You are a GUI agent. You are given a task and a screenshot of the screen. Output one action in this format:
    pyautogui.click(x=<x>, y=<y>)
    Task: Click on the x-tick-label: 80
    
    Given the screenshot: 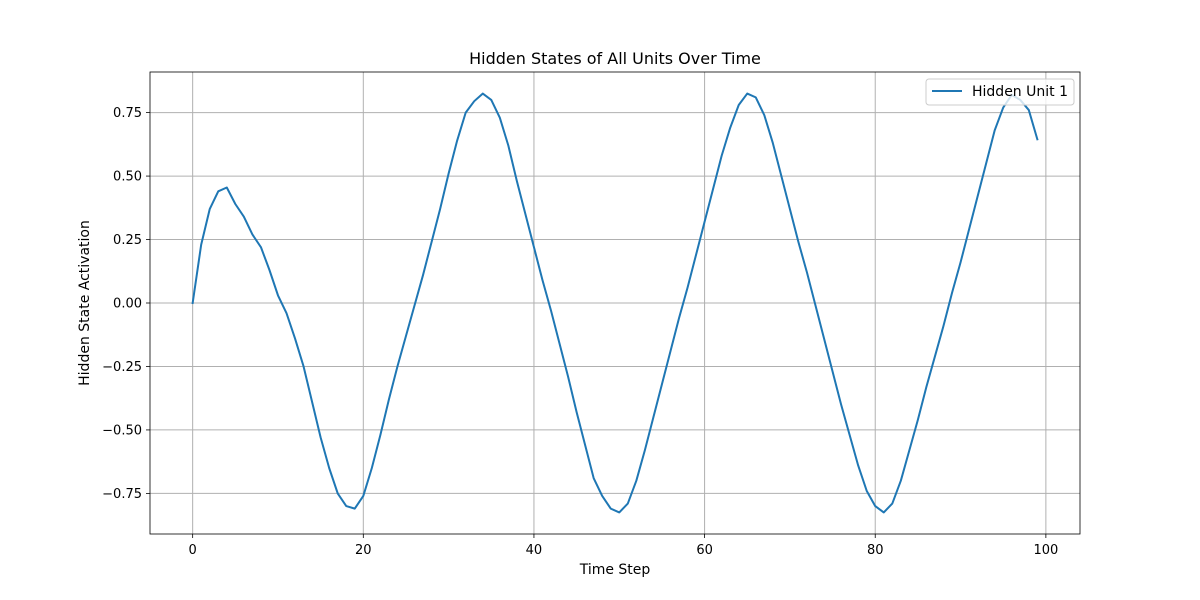 What is the action you would take?
    pyautogui.click(x=875, y=550)
    